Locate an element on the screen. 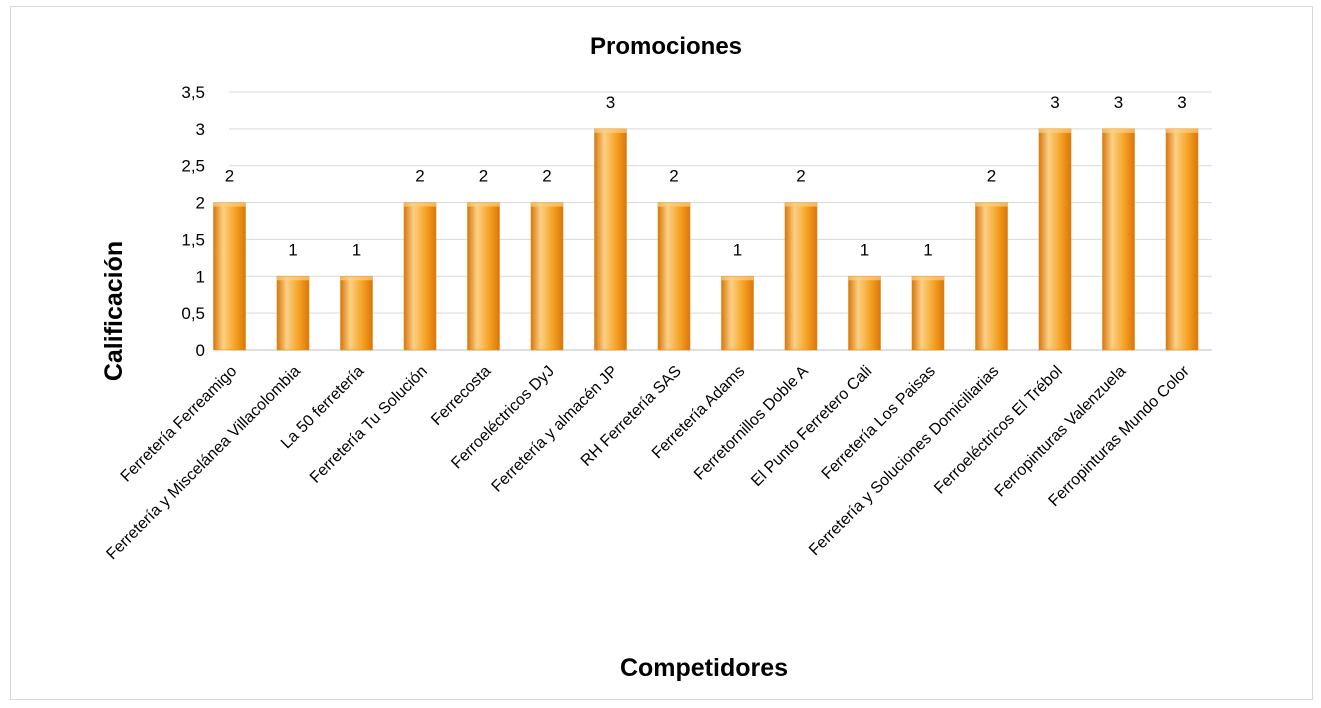  y-axis-title: Calificación is located at coordinates (114, 311).